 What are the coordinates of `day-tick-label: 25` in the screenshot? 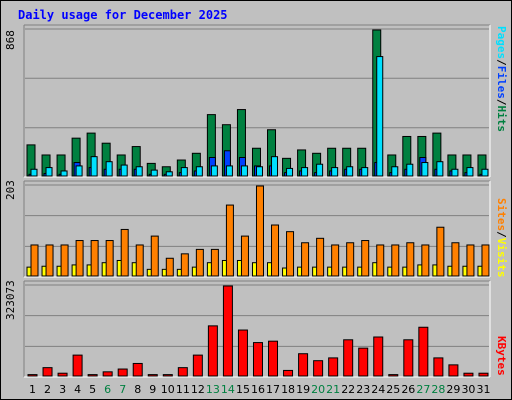 It's located at (393, 389).